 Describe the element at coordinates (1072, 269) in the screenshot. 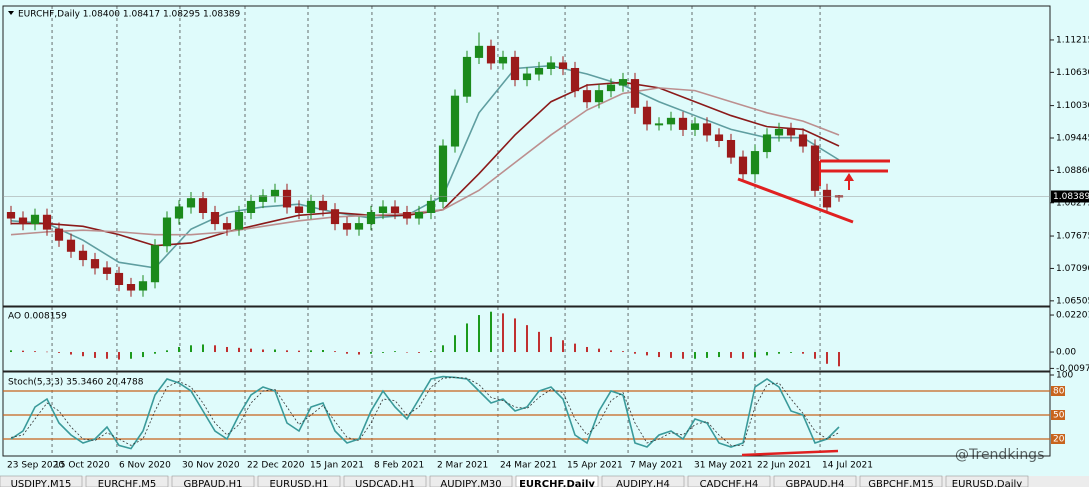

I see `y-tick-label: 1.07090` at that location.